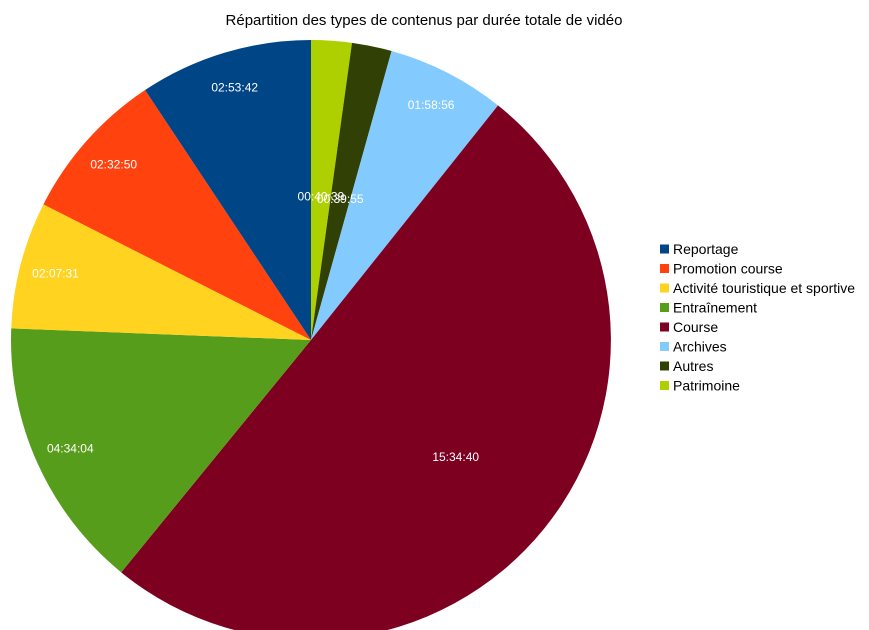  I want to click on legend-swatch-autres, so click(664, 366).